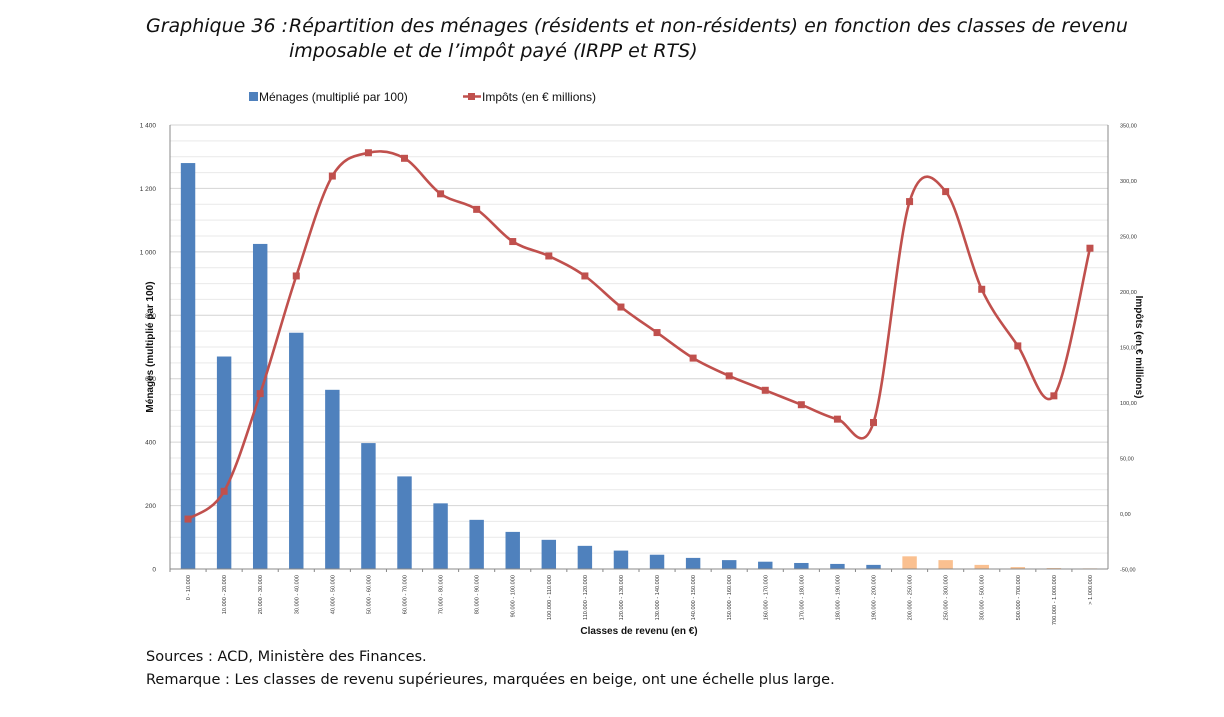 The height and width of the screenshot is (717, 1224). Describe the element at coordinates (189, 587) in the screenshot. I see `x-tick-label: 0 - 10.000` at that location.